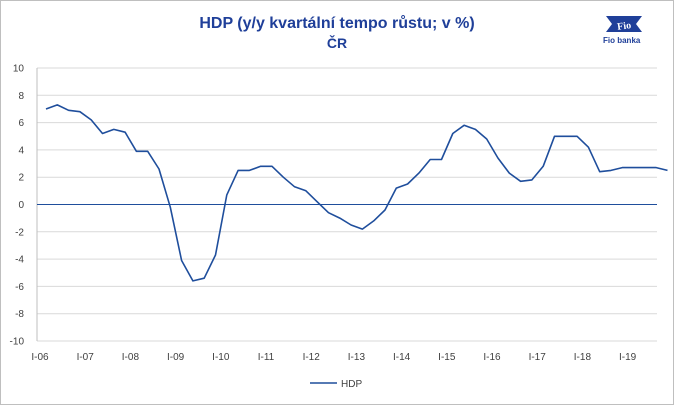  Describe the element at coordinates (19, 260) in the screenshot. I see `y-tick-label: -4` at that location.